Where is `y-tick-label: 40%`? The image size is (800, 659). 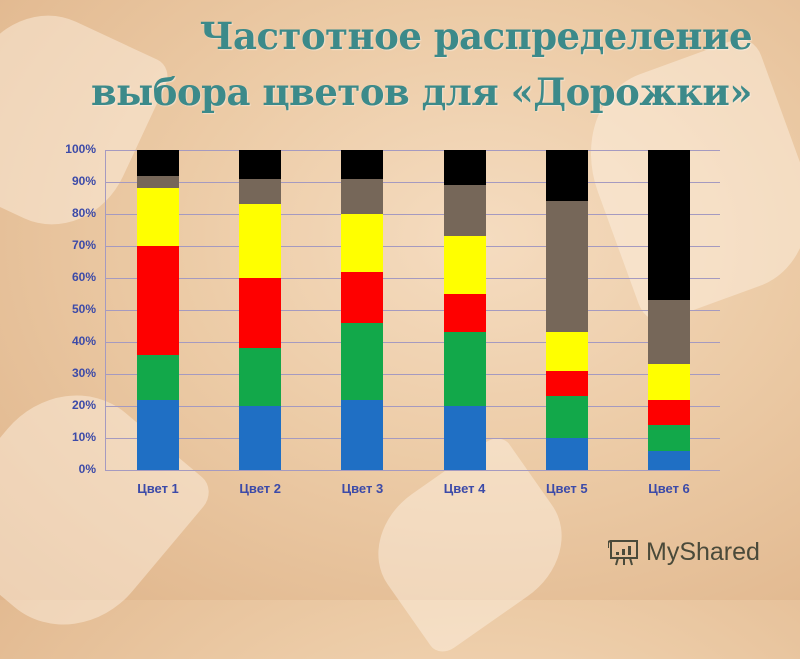 y-tick-label: 40% is located at coordinates (83, 341).